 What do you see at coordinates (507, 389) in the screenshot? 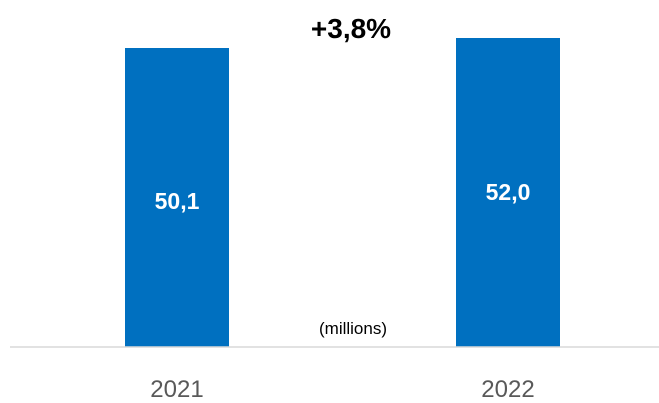
I see `x-tick-label-2022: 2022` at bounding box center [507, 389].